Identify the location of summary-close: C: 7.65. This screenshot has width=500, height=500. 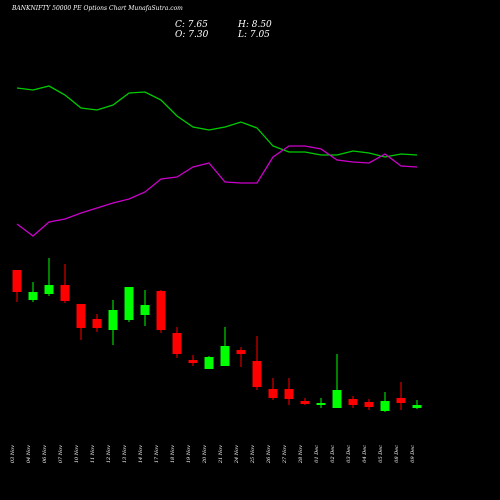
(191, 25).